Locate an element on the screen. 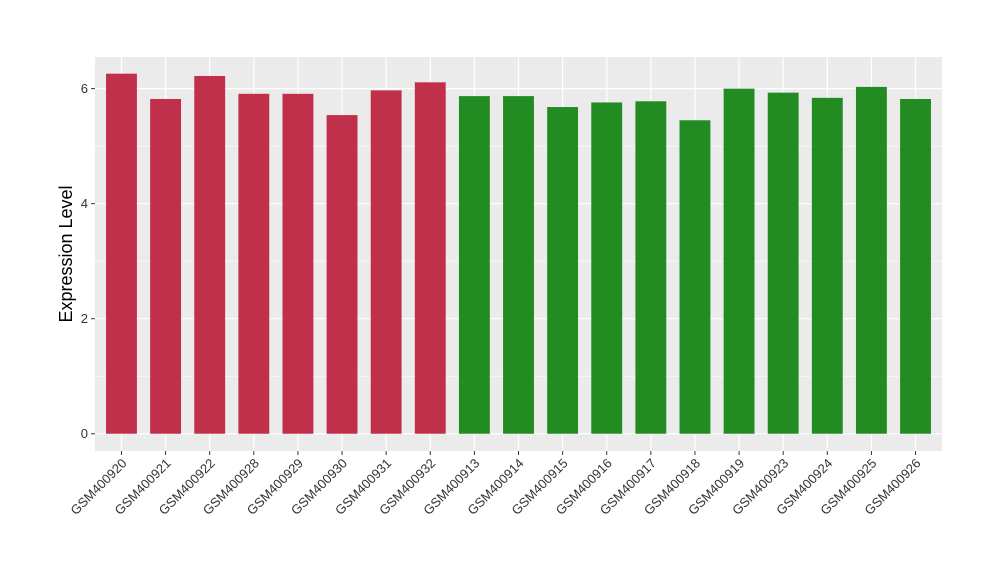 The width and height of the screenshot is (1000, 580). y-axis-title: Expression Level is located at coordinates (66, 253).